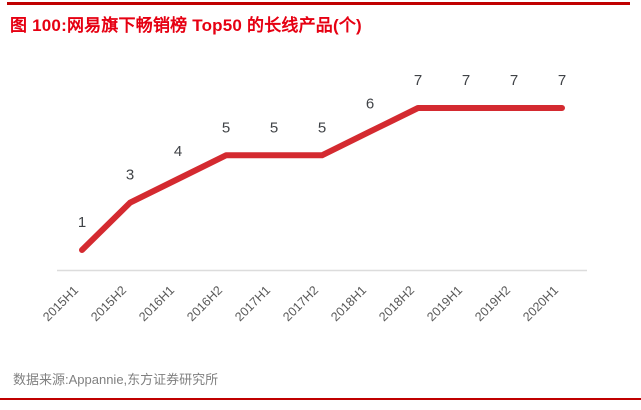  I want to click on x-axis-label: 2018H1, so click(348, 303).